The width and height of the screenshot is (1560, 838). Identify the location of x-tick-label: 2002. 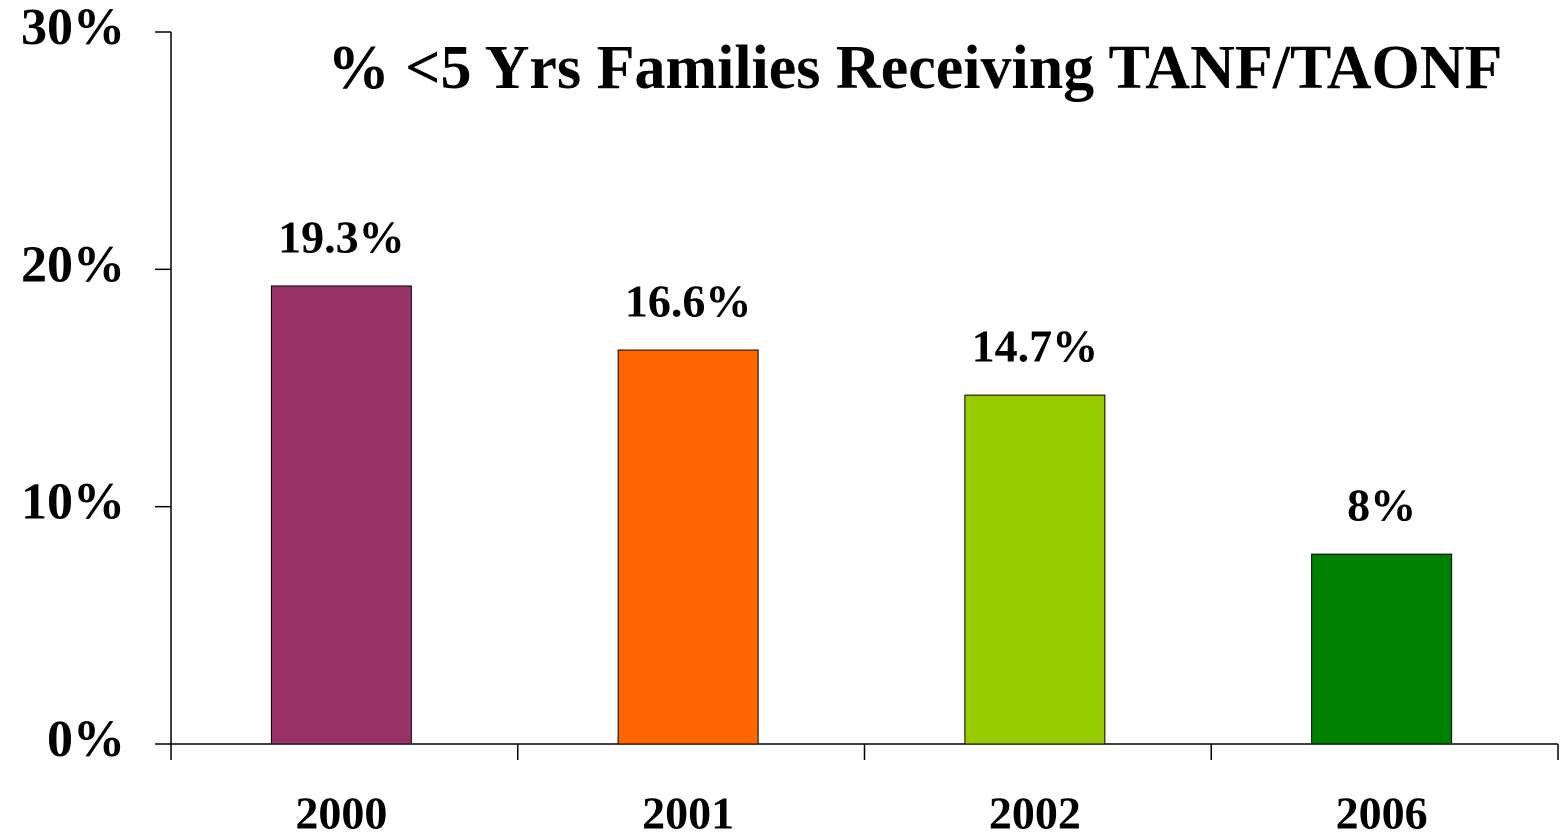
(1035, 813).